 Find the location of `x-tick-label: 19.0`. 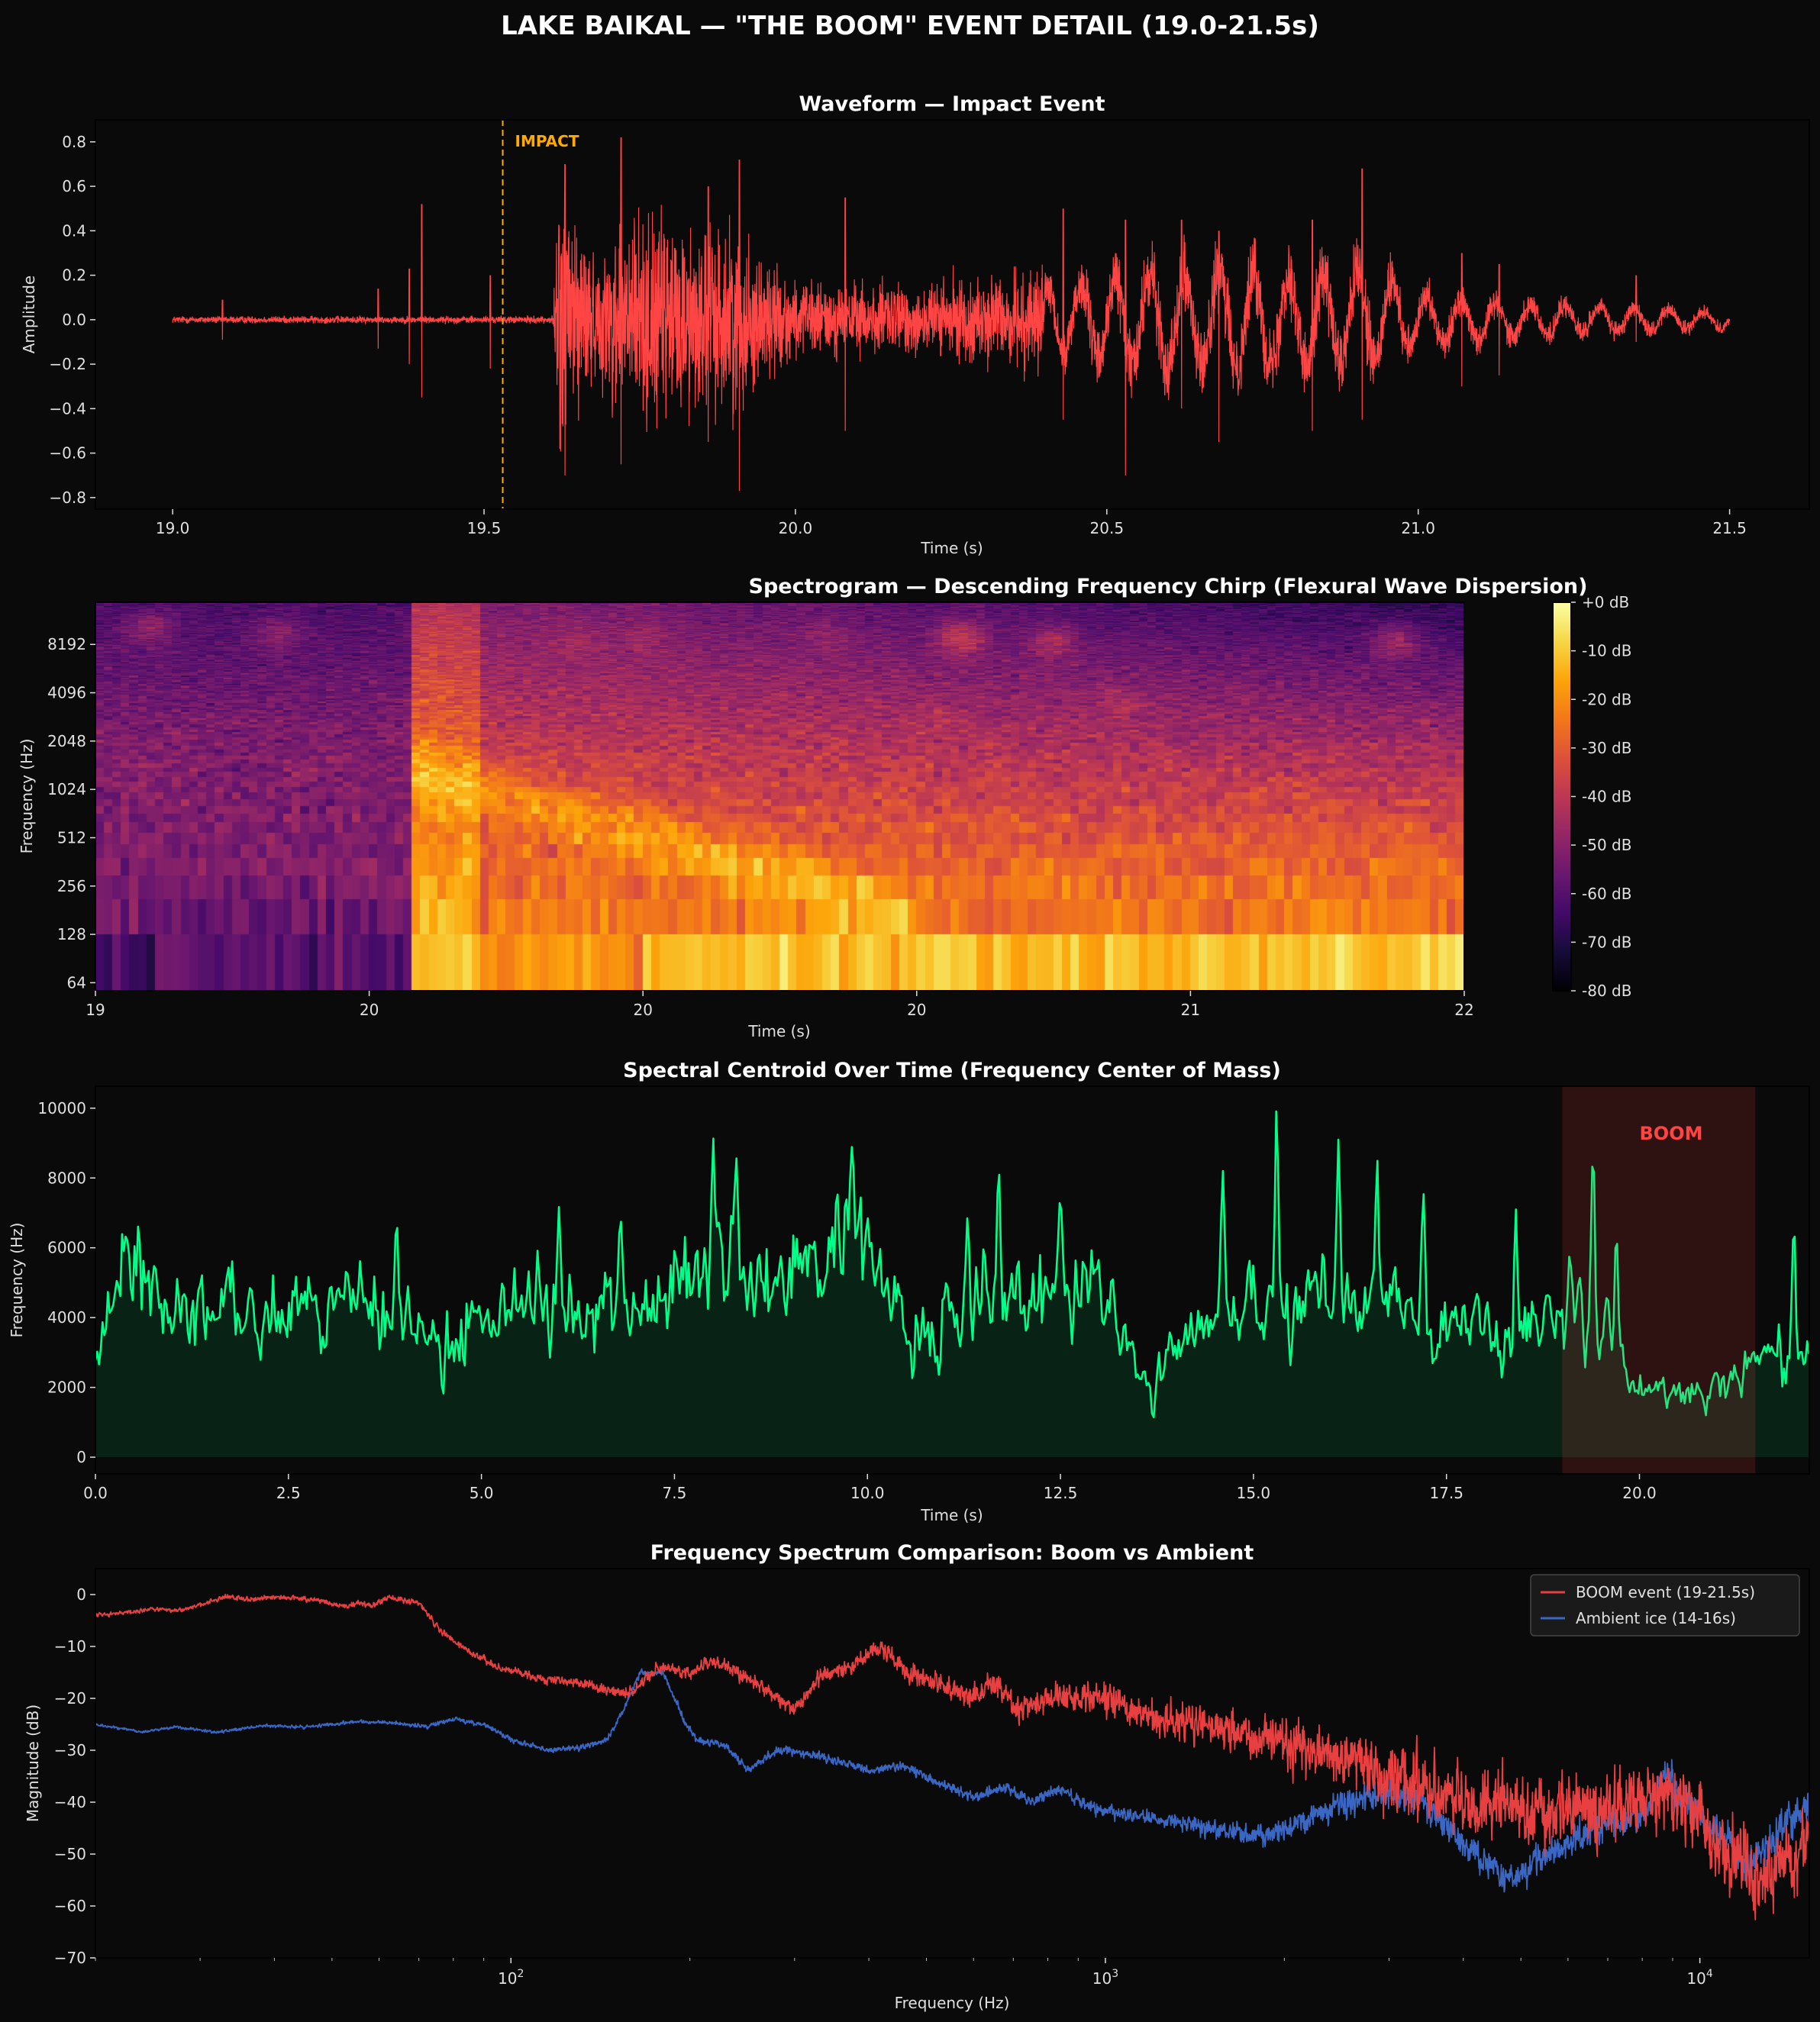

x-tick-label: 19.0 is located at coordinates (173, 528).